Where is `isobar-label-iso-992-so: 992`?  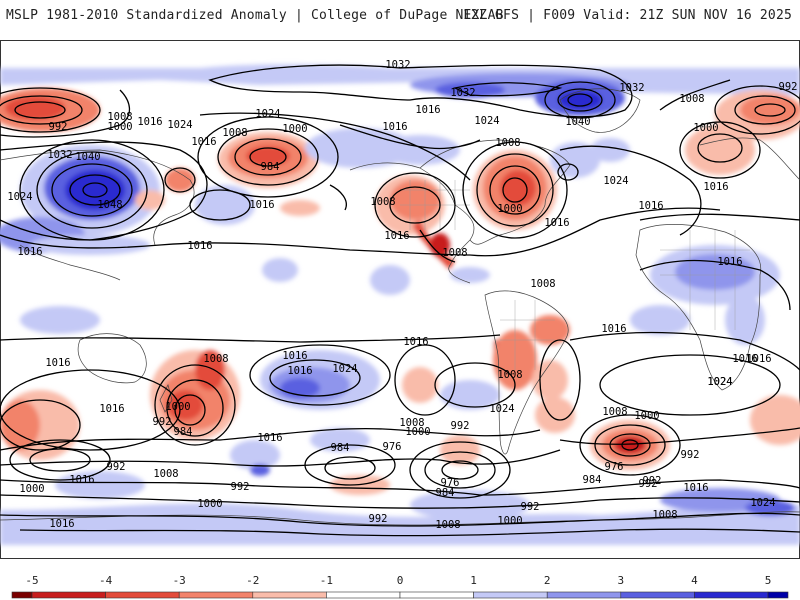 isobar-label-iso-992-so: 992 is located at coordinates (460, 426).